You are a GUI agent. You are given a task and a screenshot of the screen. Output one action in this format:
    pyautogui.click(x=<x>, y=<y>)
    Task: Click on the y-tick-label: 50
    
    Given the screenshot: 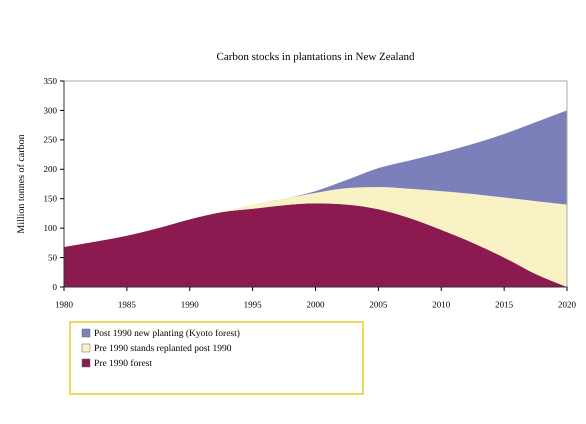 What is the action you would take?
    pyautogui.click(x=53, y=257)
    